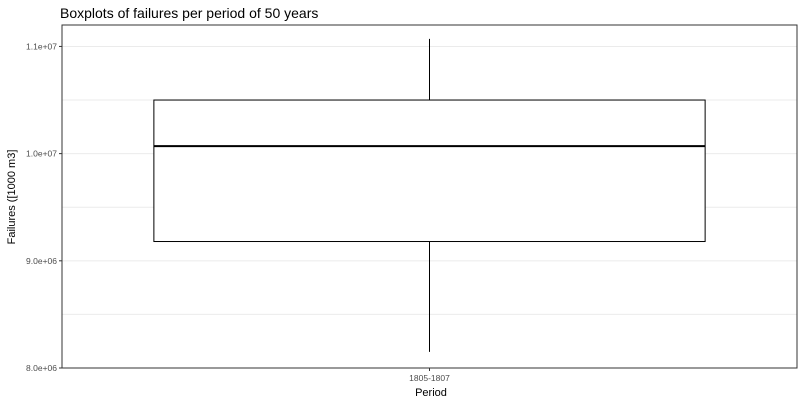 The image size is (800, 400). What do you see at coordinates (41, 46) in the screenshot?
I see `y-tick-label: 1.1e+07` at bounding box center [41, 46].